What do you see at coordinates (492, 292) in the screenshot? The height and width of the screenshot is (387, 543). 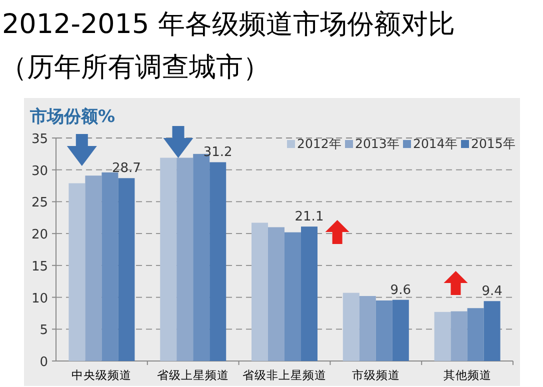 I see `data-label: 9.4` at bounding box center [492, 292].